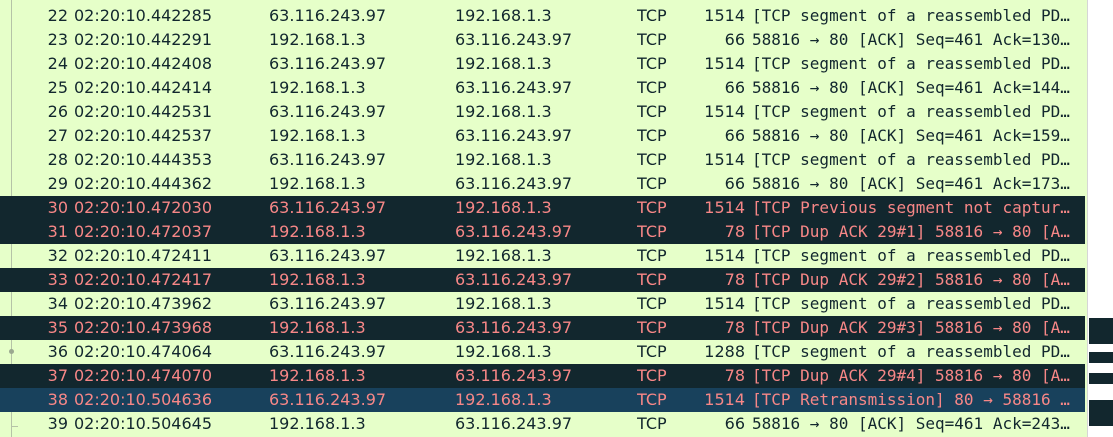  I want to click on packet-number: 36, so click(57, 351).